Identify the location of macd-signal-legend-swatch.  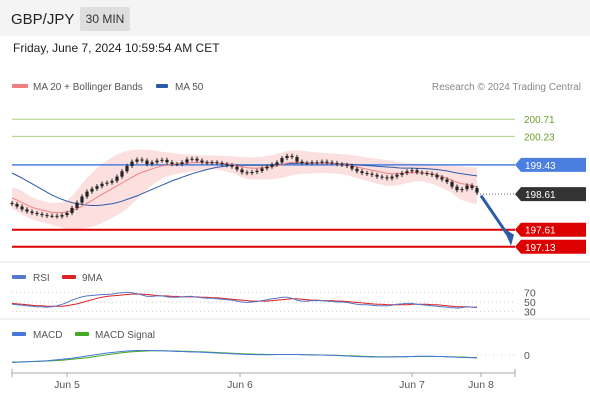
(82, 334).